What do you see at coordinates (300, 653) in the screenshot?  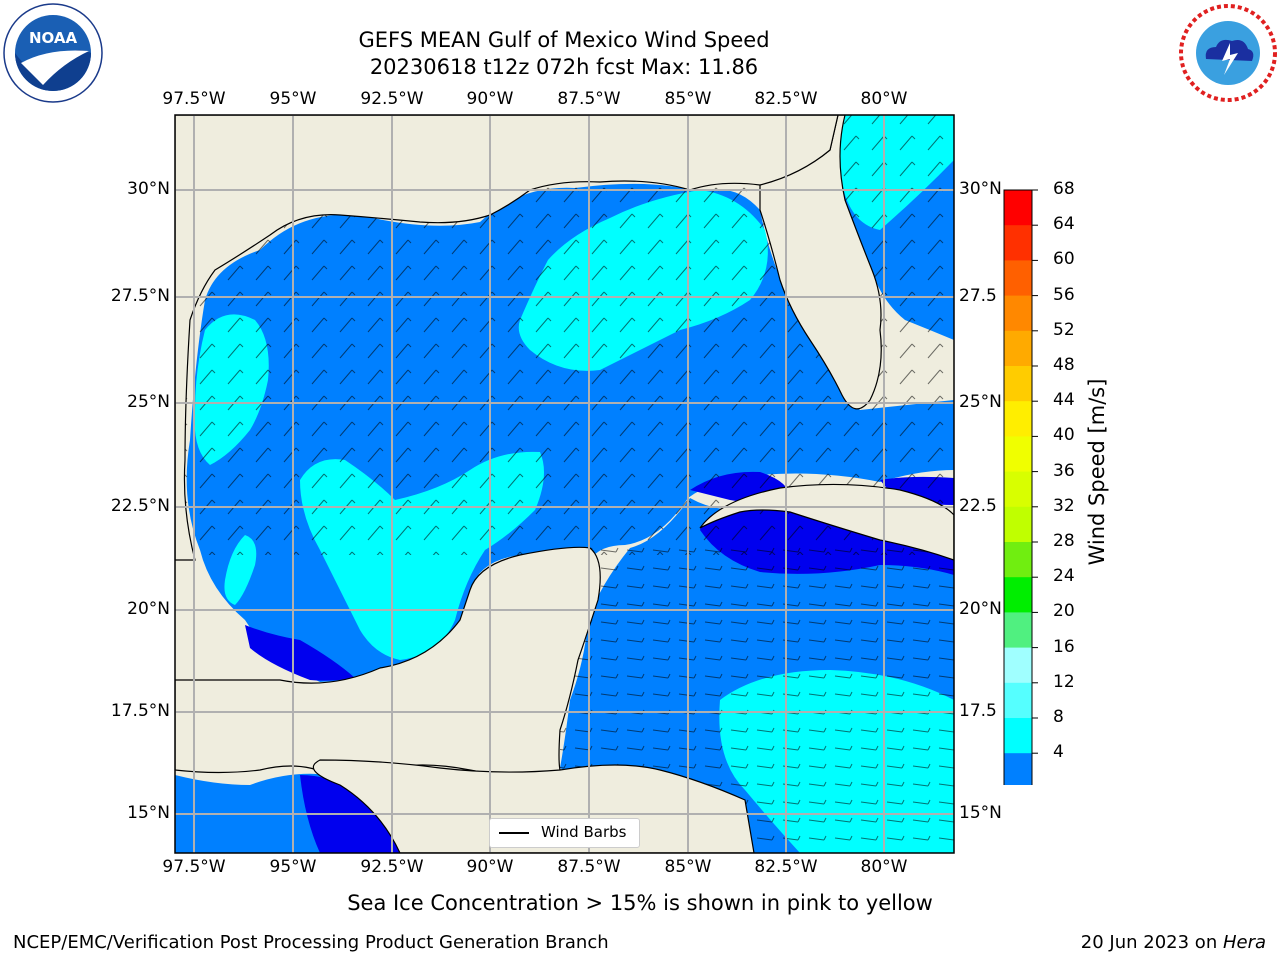 I see `wind-lt4-region-campeche` at bounding box center [300, 653].